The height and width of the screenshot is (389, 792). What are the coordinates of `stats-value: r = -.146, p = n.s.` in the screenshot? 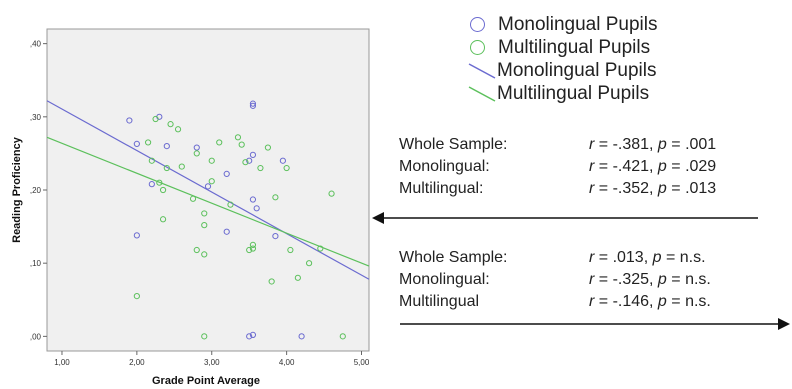 It's located at (650, 301).